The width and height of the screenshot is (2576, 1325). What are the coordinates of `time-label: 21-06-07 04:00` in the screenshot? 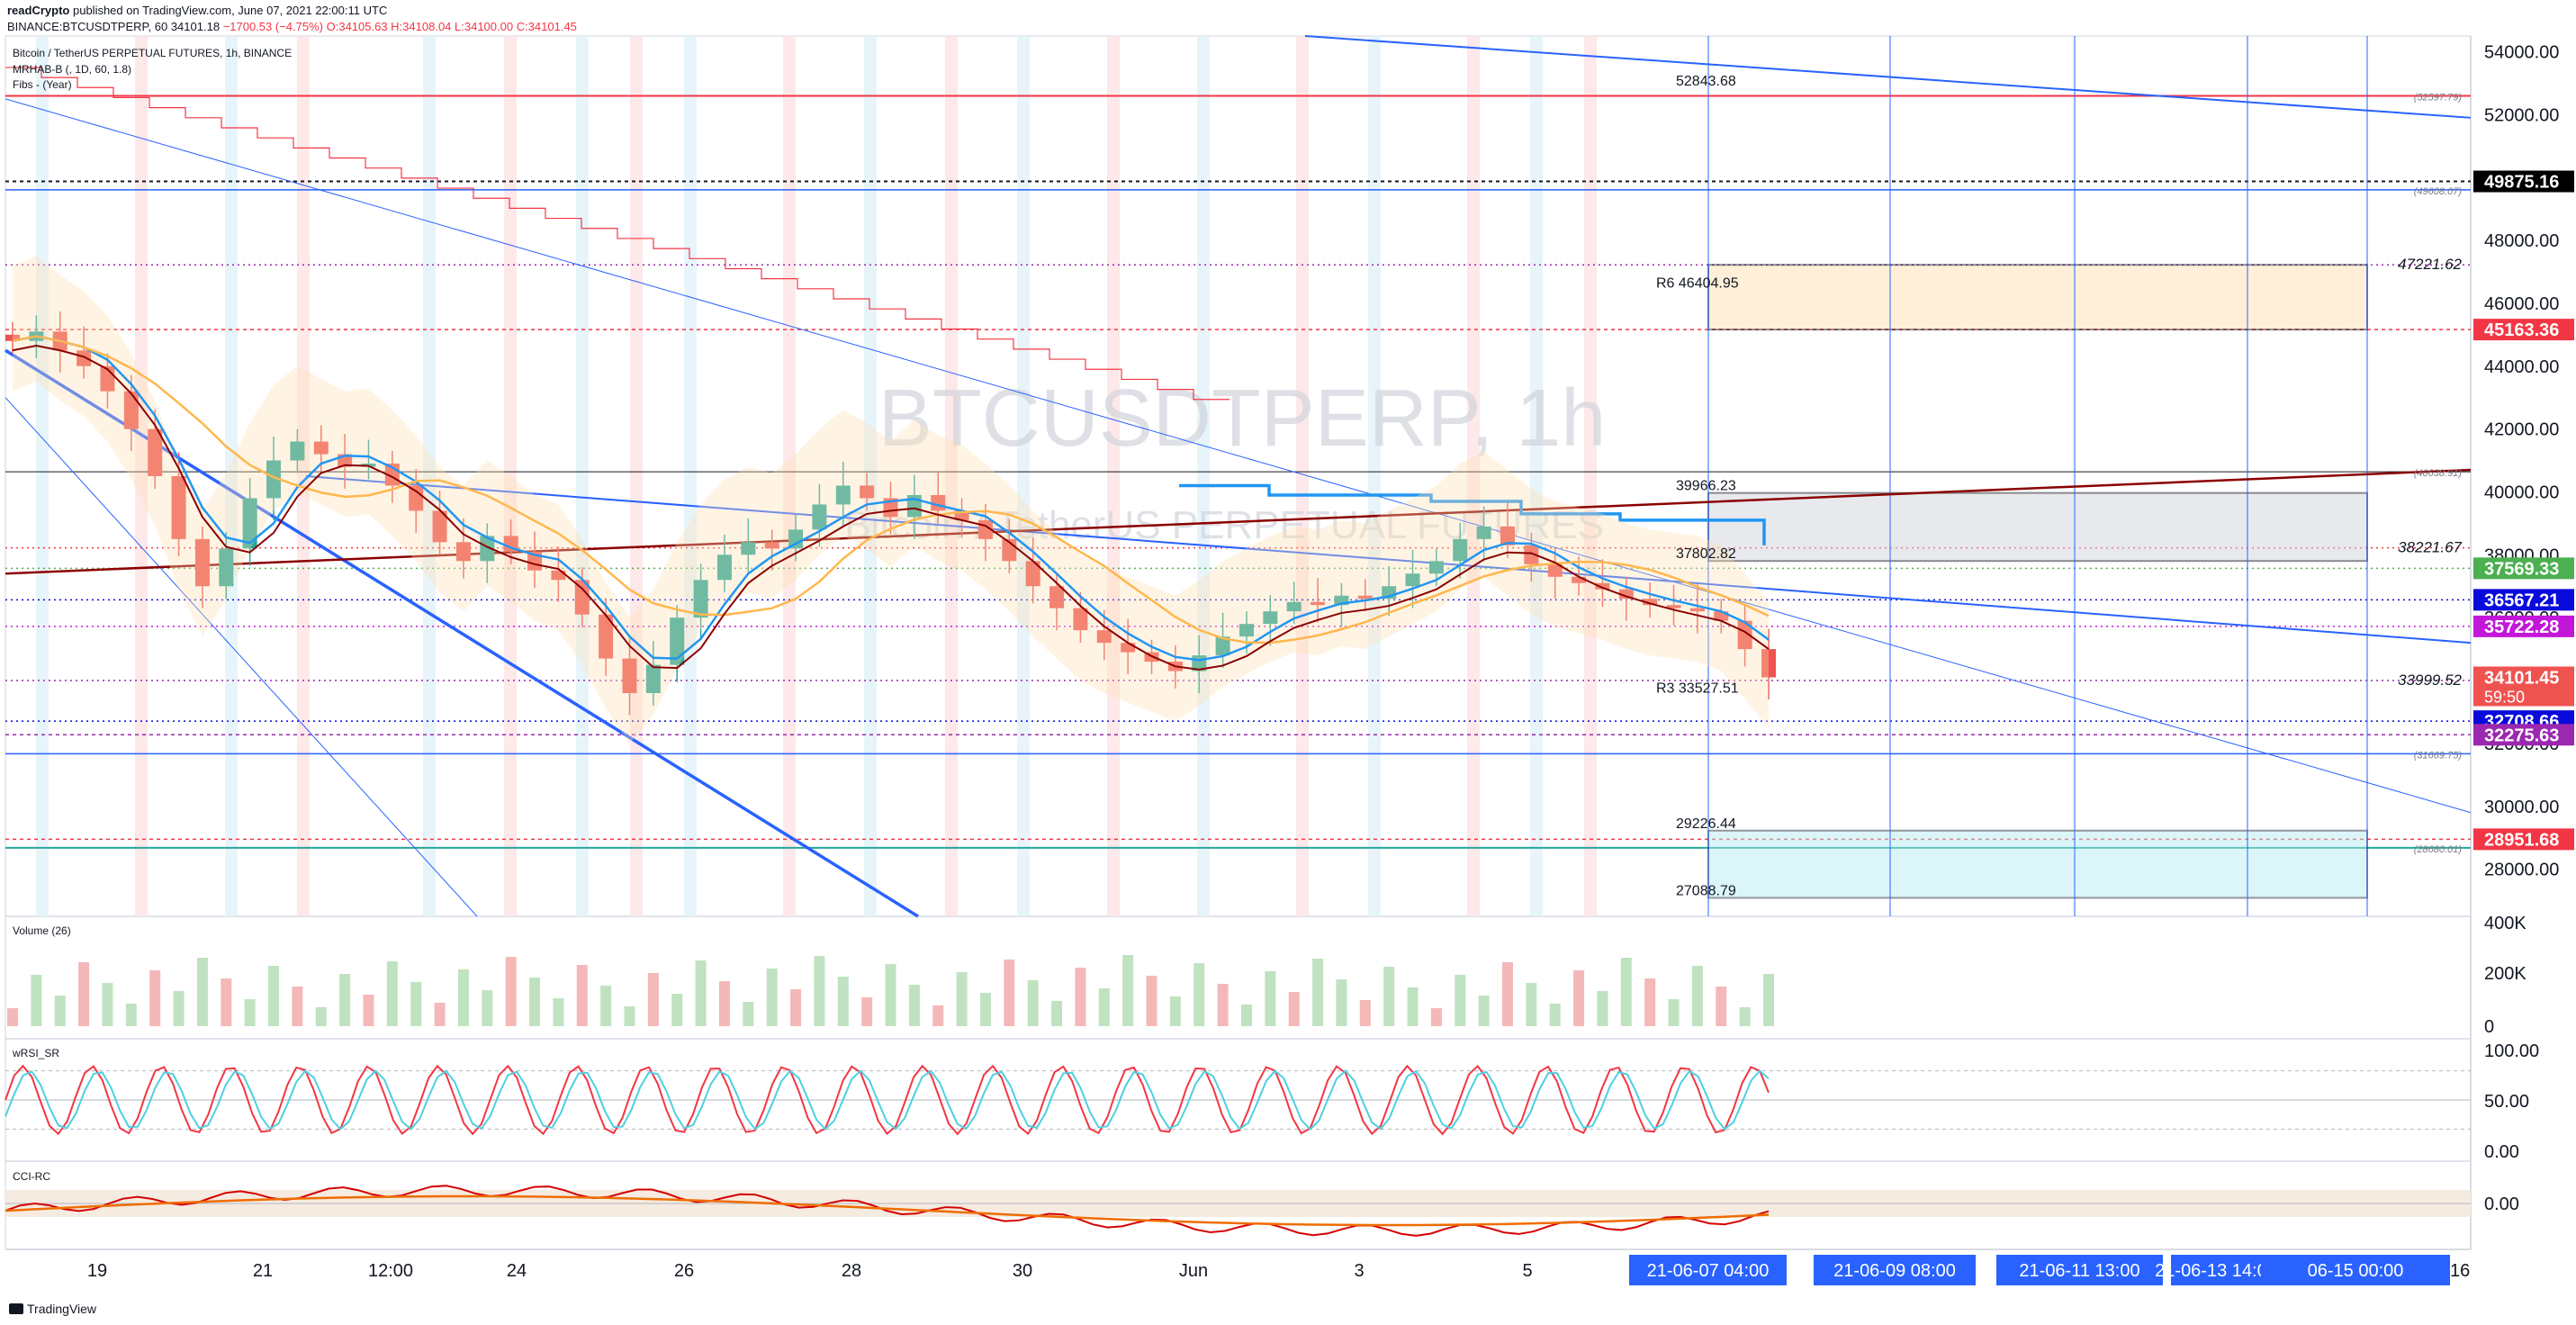 It's located at (1708, 1271).